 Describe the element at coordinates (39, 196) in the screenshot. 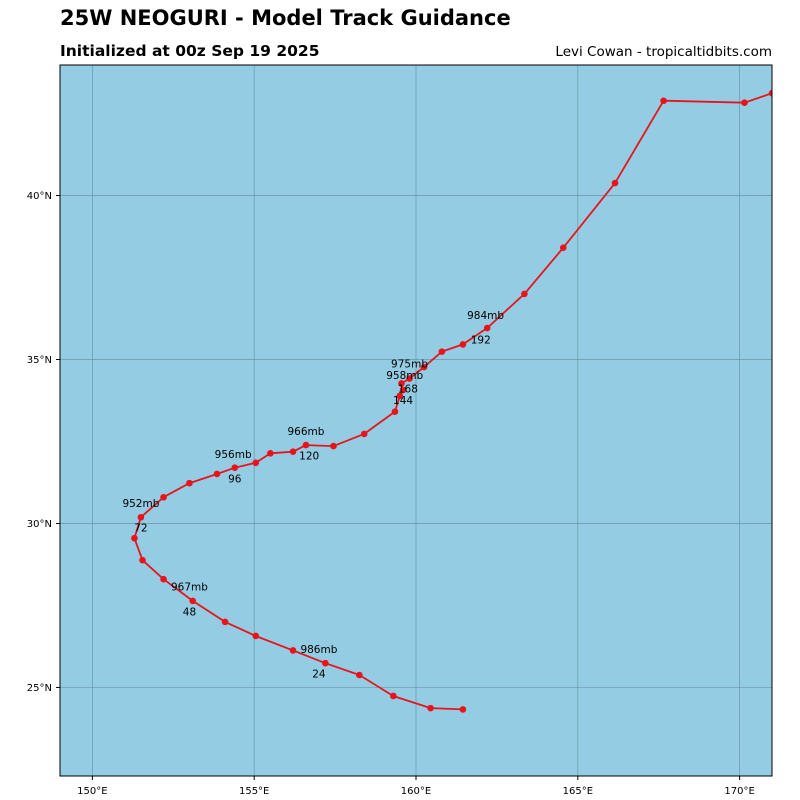

I see `y-tick-label: 40°N` at that location.